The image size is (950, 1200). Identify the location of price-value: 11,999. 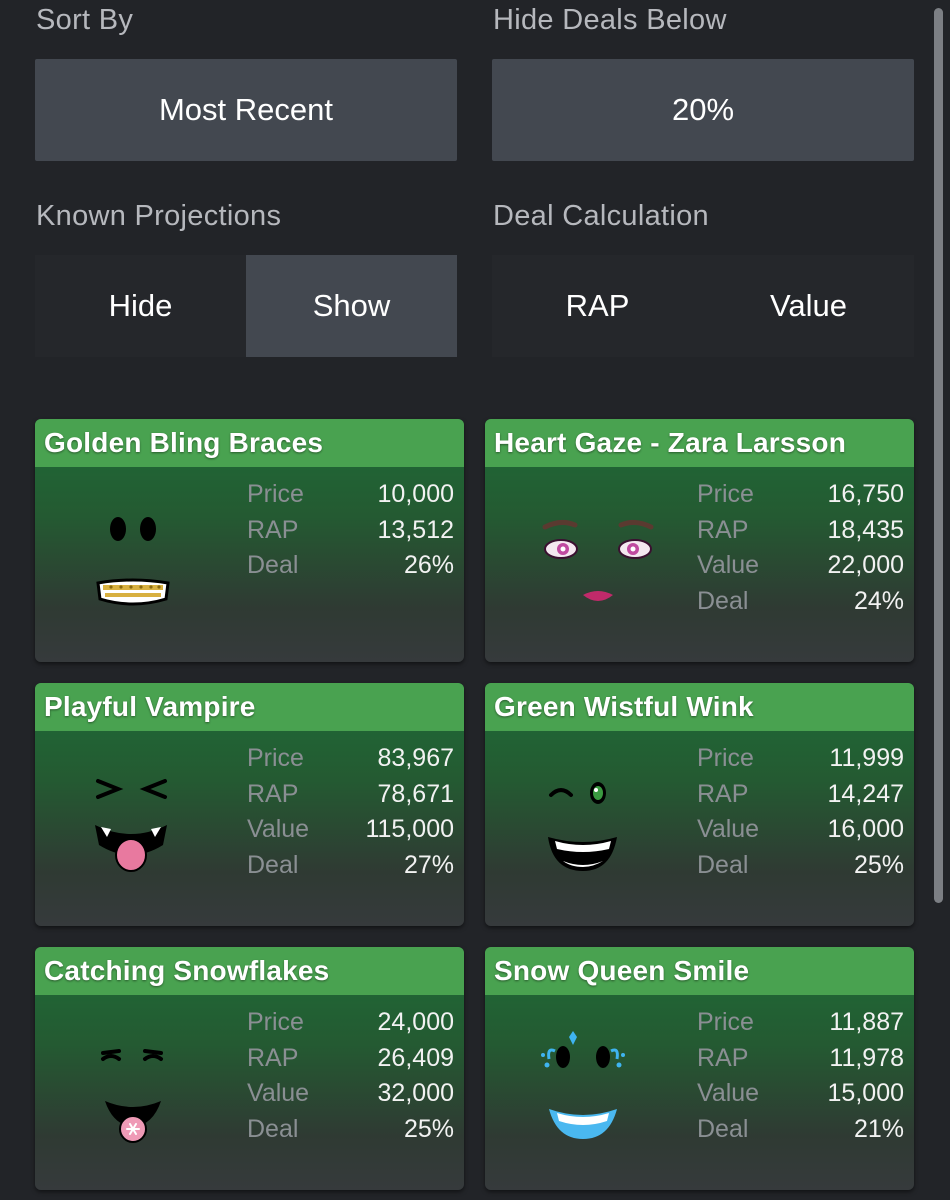
(866, 758).